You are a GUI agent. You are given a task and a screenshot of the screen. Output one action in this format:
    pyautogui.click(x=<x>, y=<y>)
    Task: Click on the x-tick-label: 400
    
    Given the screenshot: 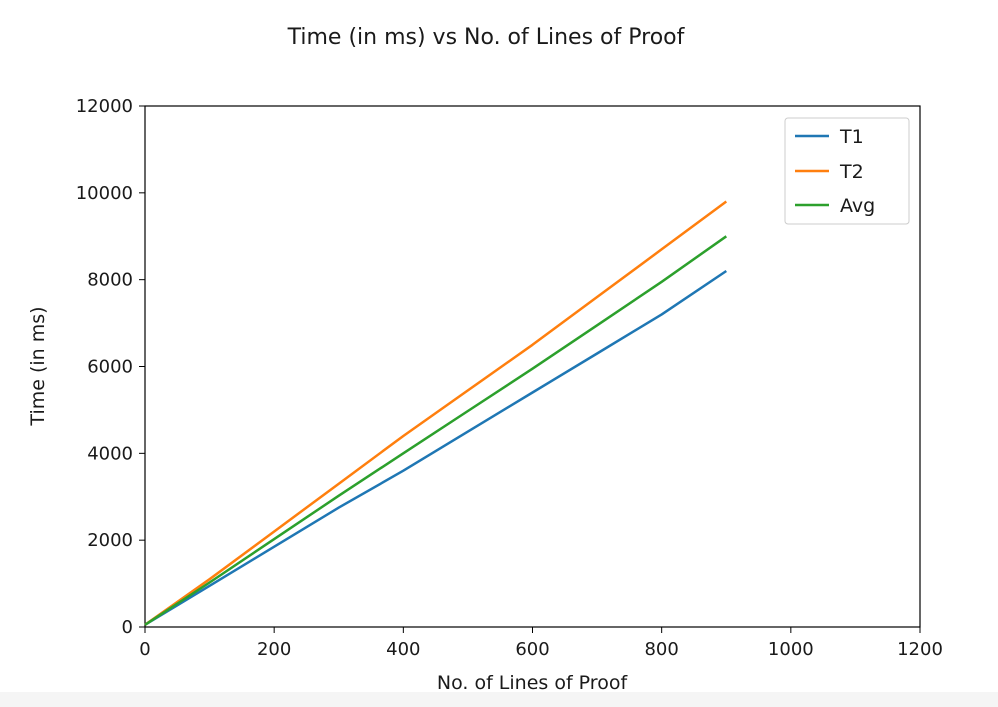 What is the action you would take?
    pyautogui.click(x=403, y=649)
    